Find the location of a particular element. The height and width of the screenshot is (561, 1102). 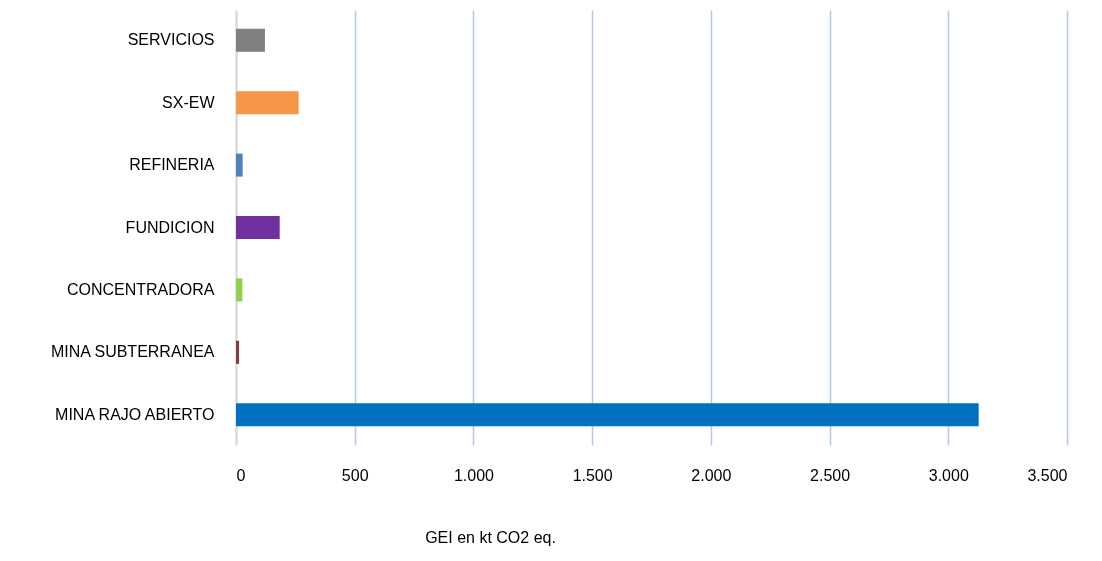

x-tick-label: 1.500 is located at coordinates (592, 475).